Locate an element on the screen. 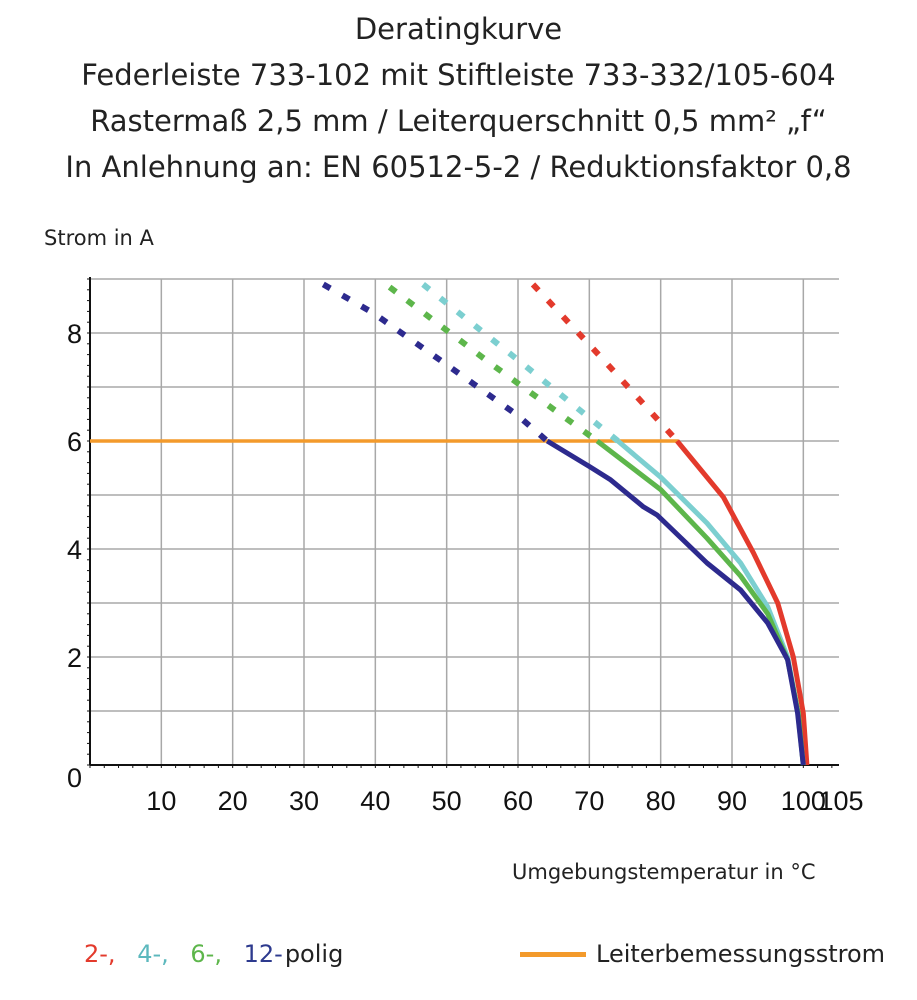 This screenshot has height=1000, width=917. x-tick-label: 50 is located at coordinates (447, 801).